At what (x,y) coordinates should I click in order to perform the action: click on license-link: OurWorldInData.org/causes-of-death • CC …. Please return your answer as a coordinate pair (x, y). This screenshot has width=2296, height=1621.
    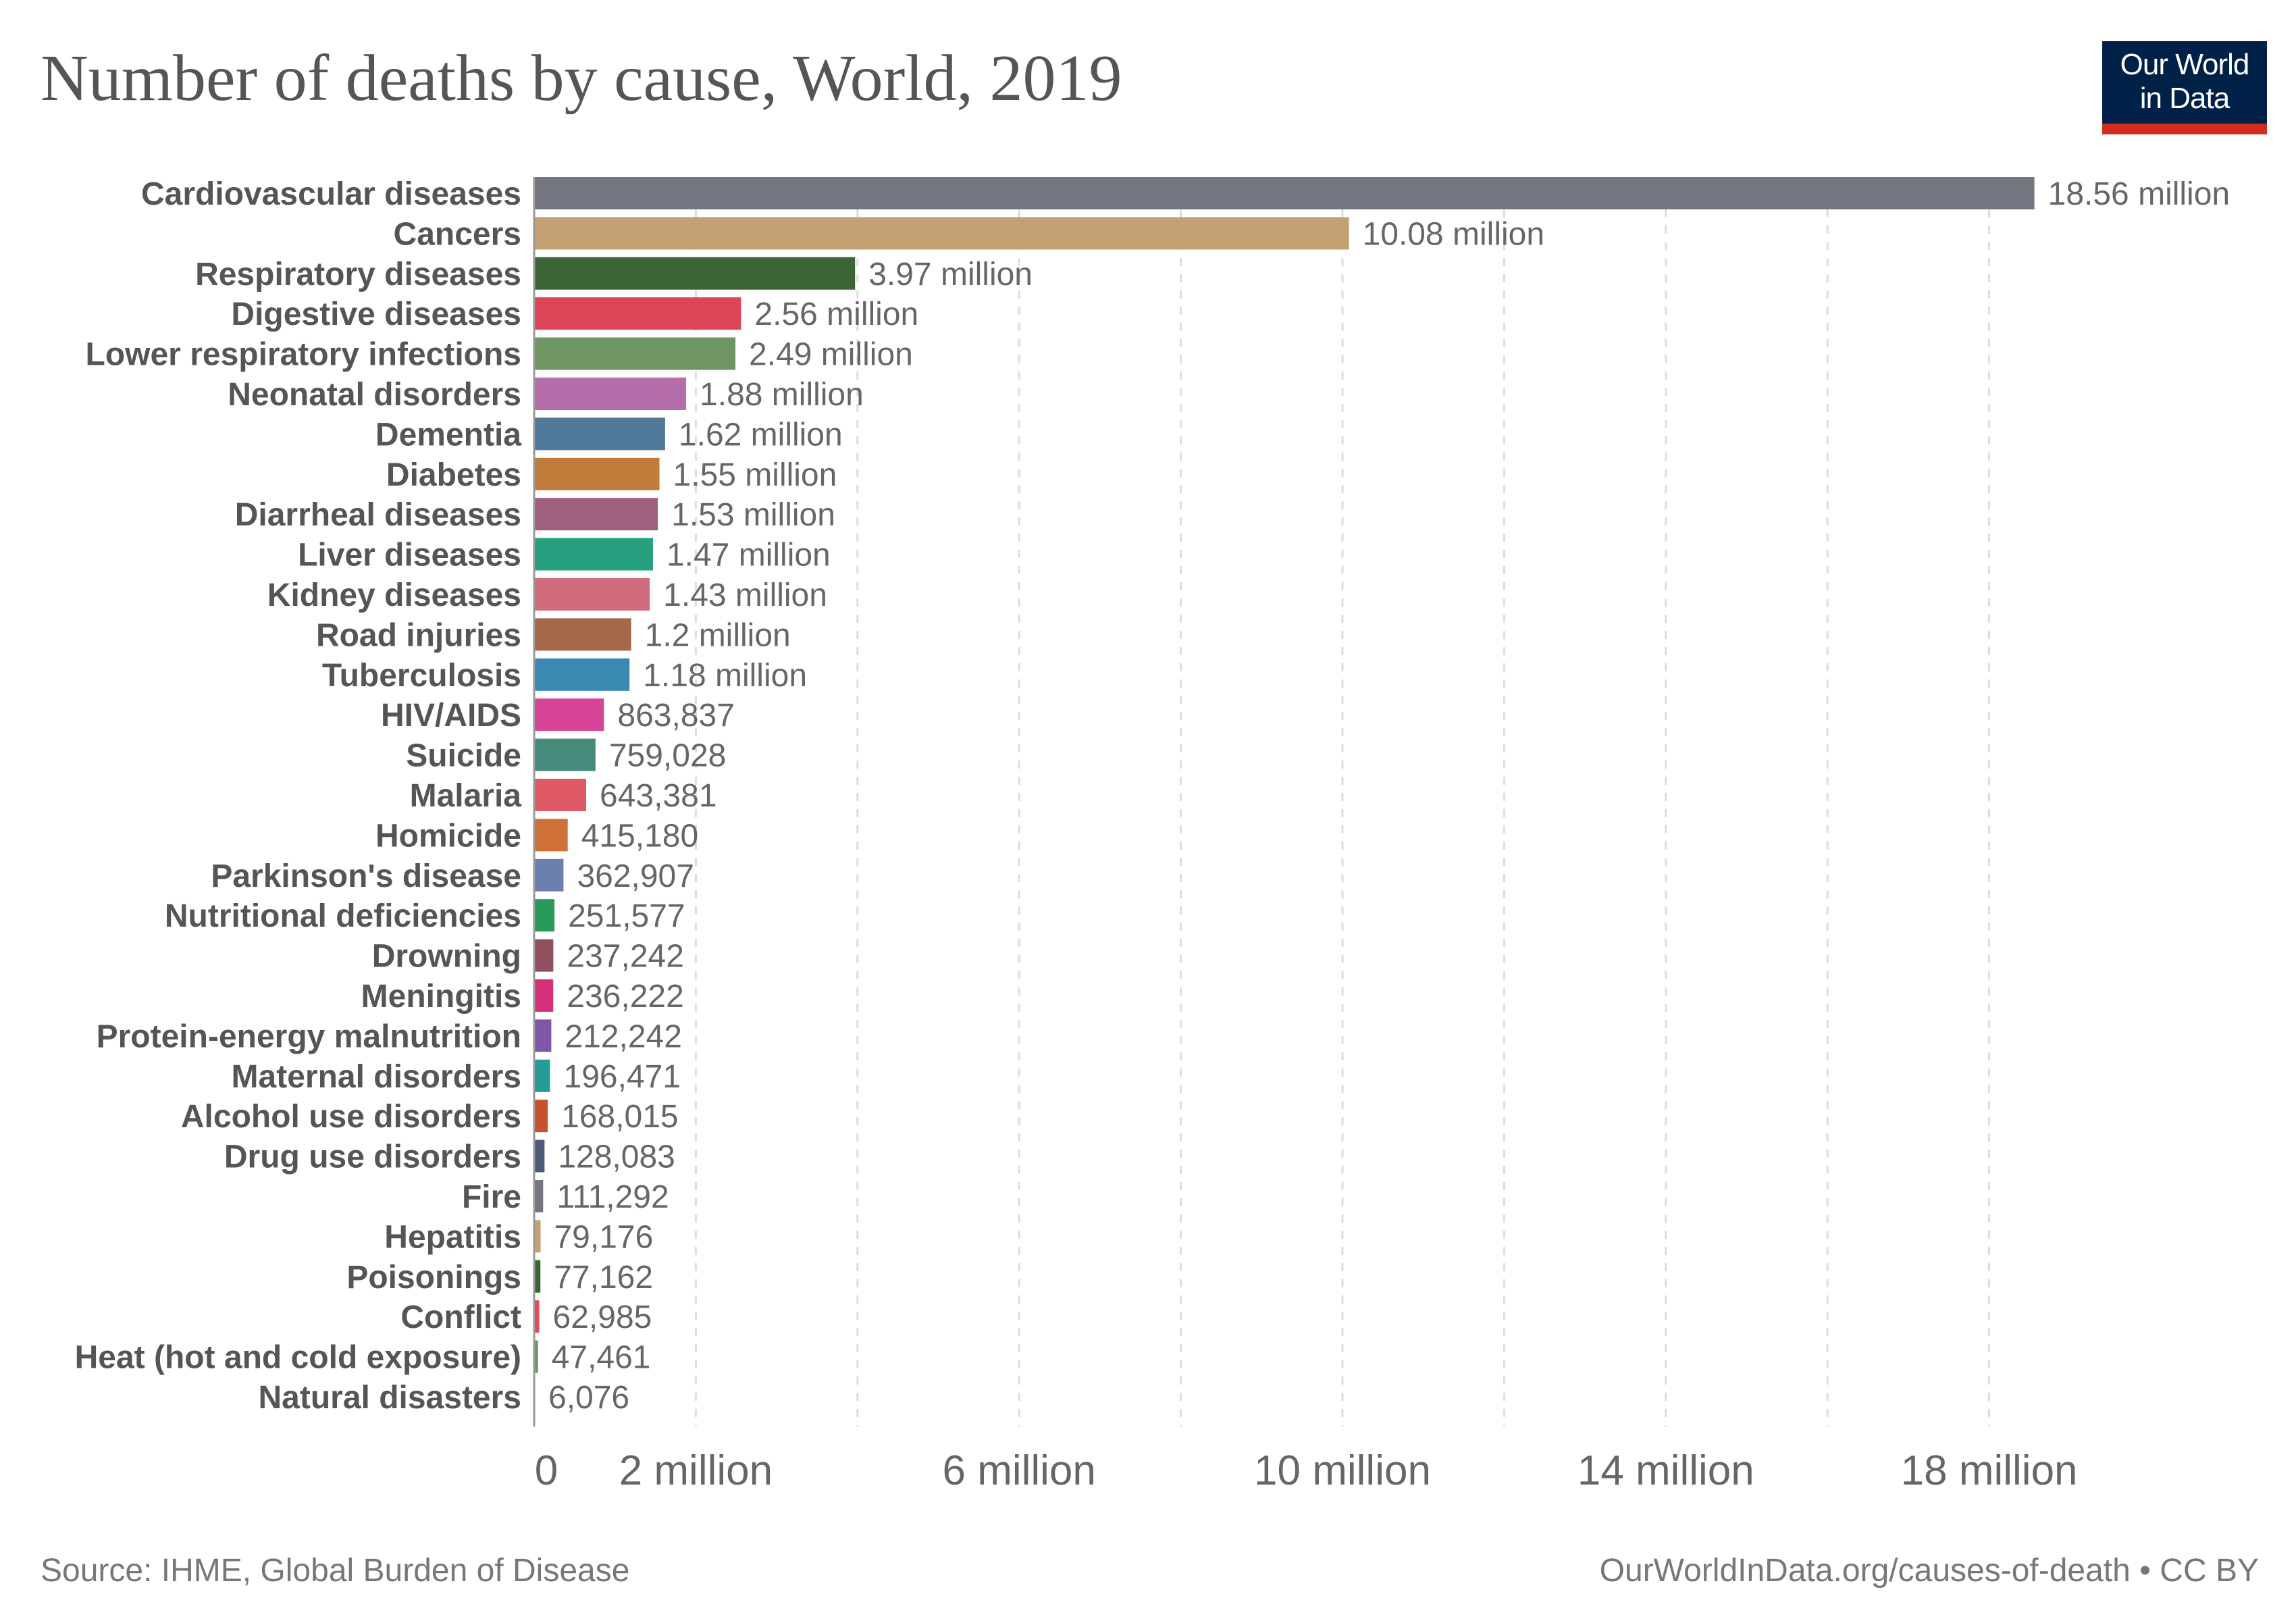
    Looking at the image, I should click on (1929, 1571).